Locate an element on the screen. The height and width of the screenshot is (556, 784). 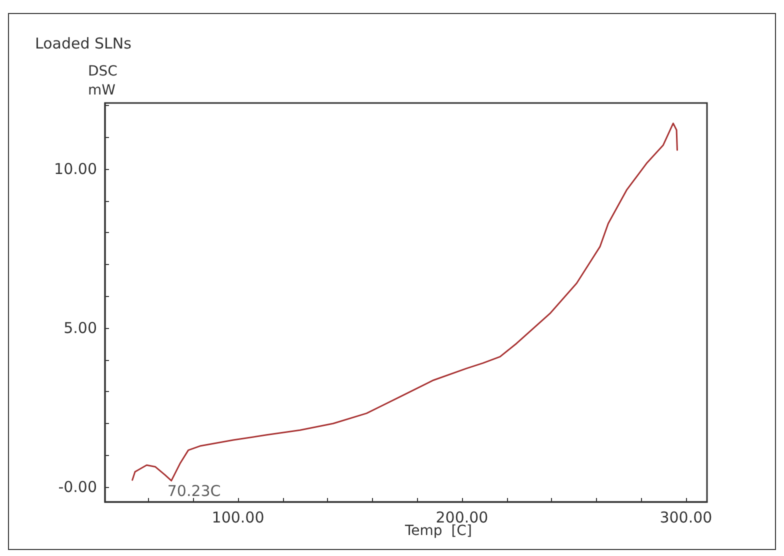
x-tick-label: 300.00 is located at coordinates (686, 517).